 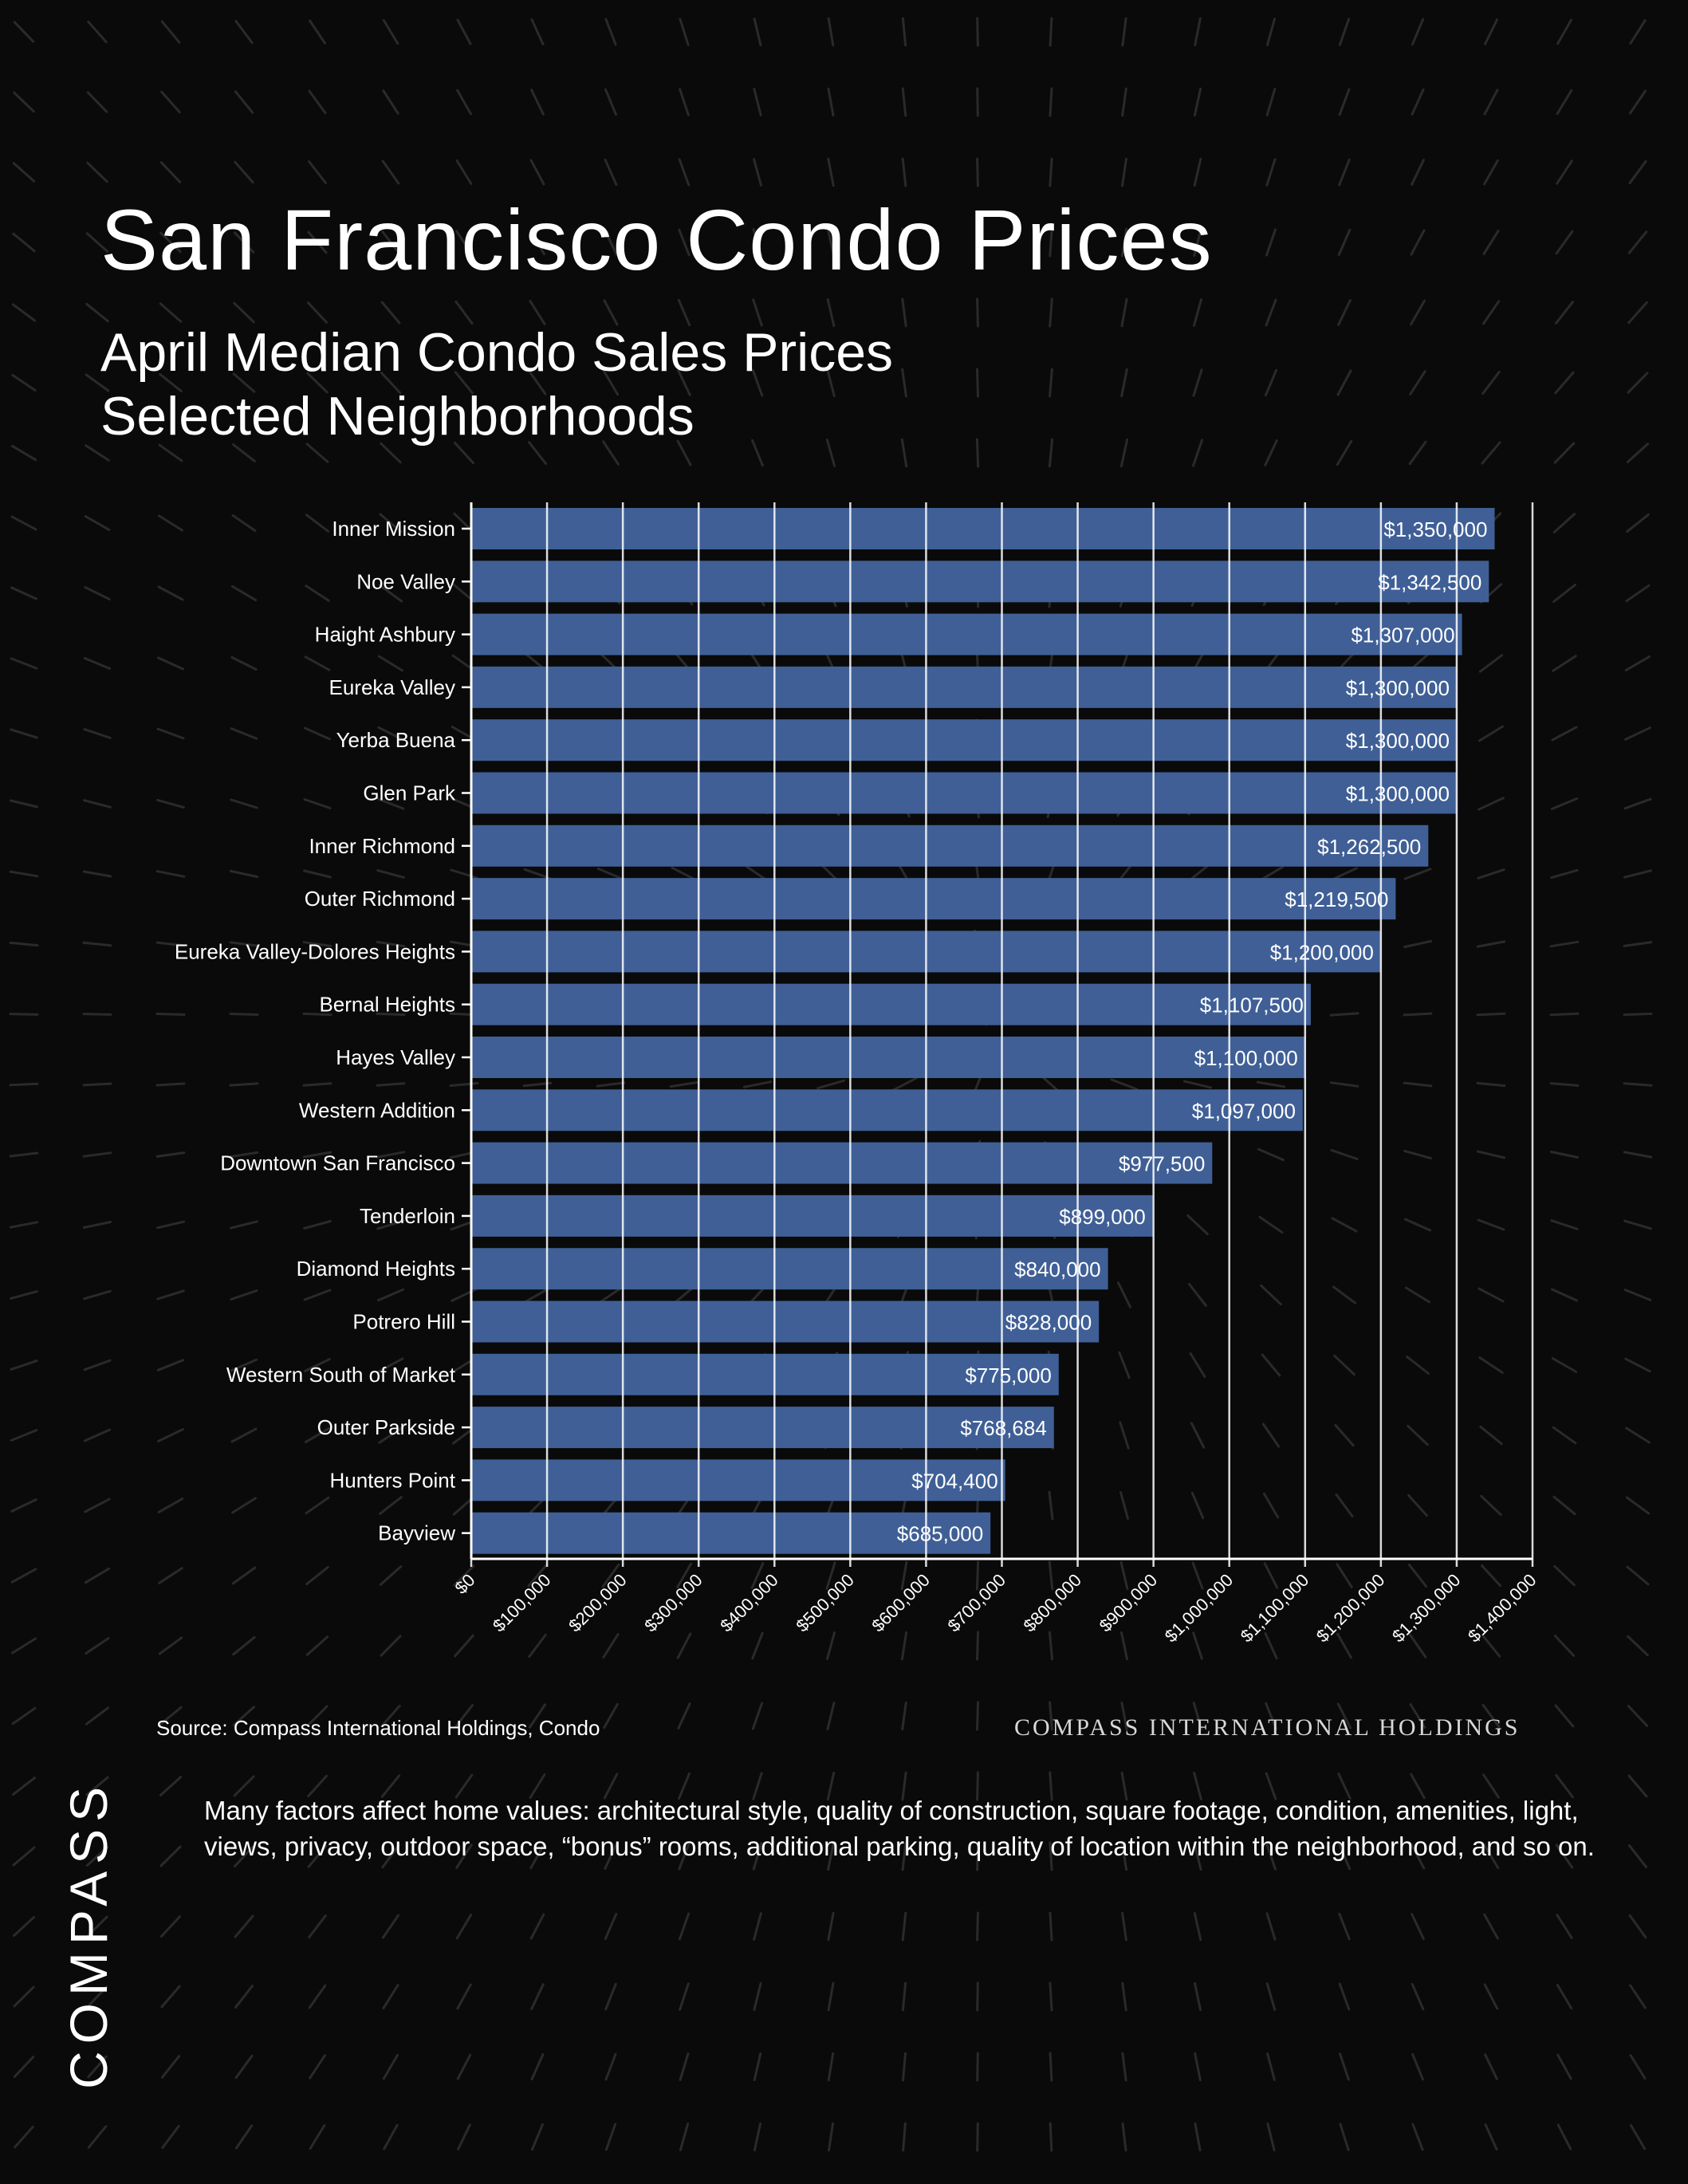 I want to click on compass-logo: COMPASS, so click(x=88, y=1934).